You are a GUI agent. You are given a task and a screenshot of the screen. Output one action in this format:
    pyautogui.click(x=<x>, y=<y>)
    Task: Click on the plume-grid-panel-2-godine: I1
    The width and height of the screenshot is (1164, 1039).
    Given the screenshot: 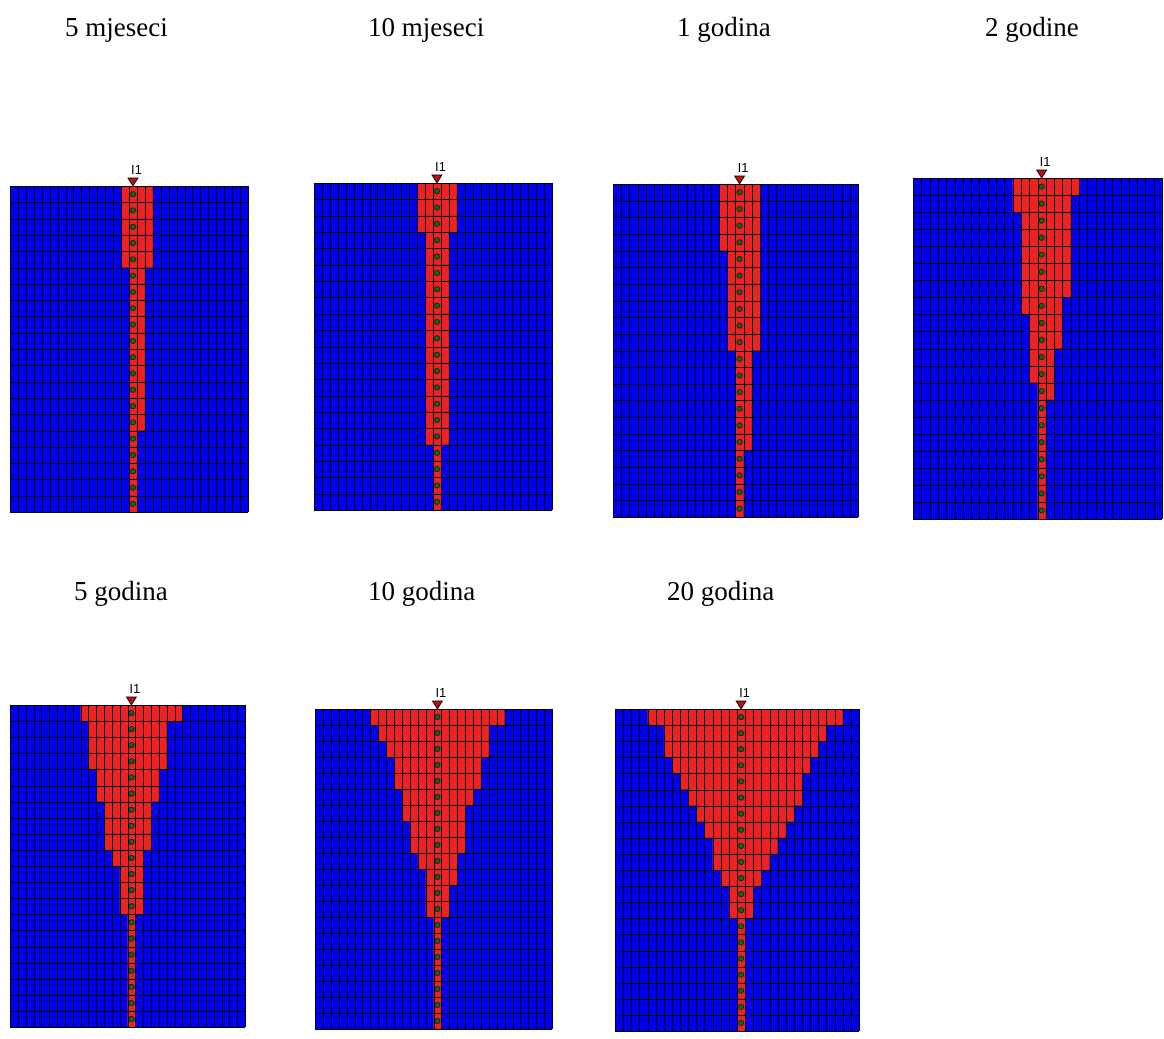 What is the action you would take?
    pyautogui.click(x=1038, y=337)
    